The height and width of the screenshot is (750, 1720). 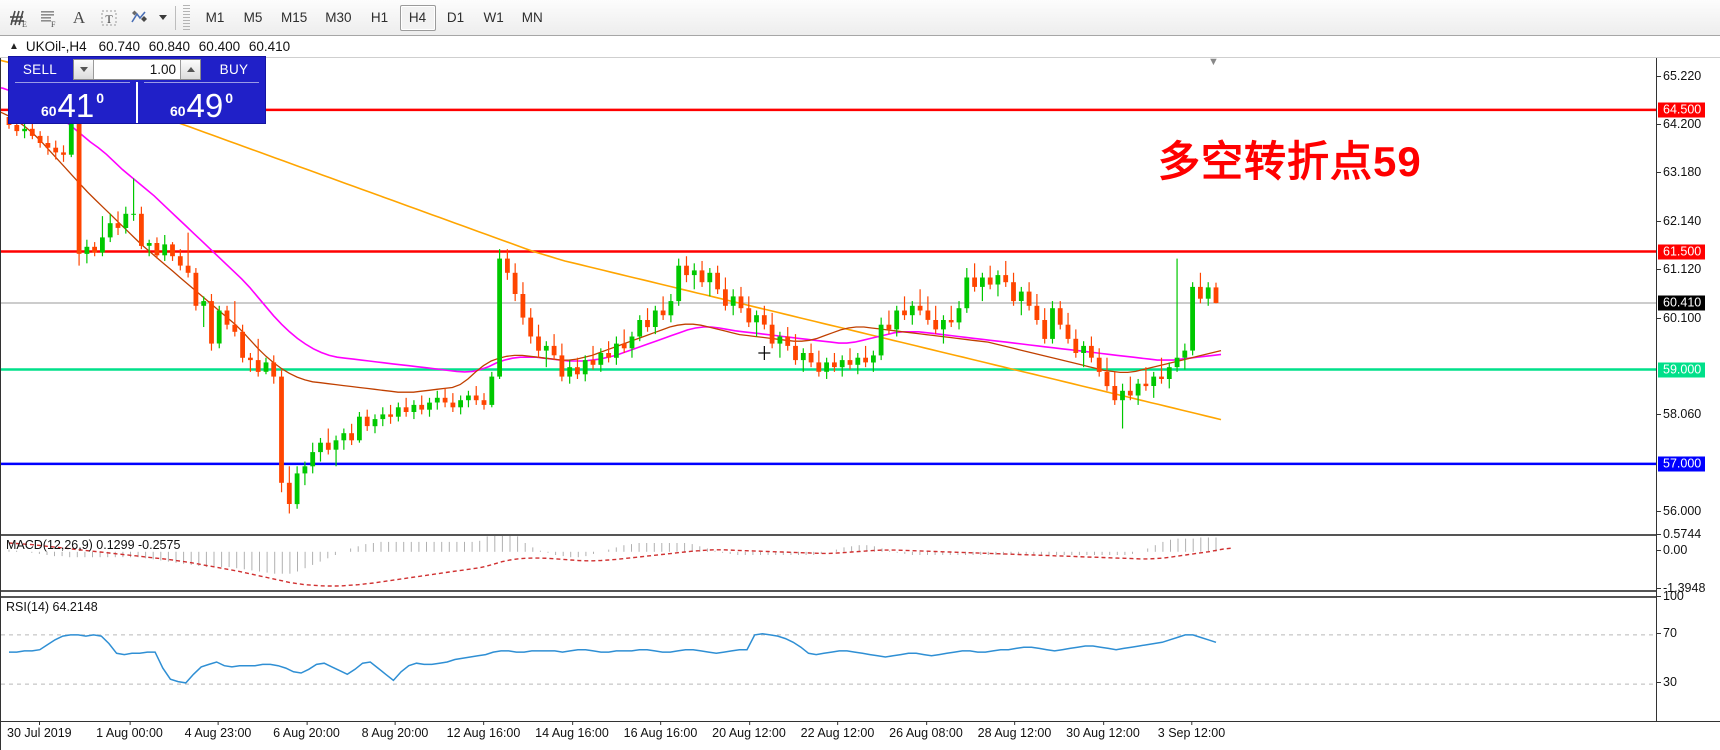 I want to click on volume-increment-button, so click(x=190, y=69).